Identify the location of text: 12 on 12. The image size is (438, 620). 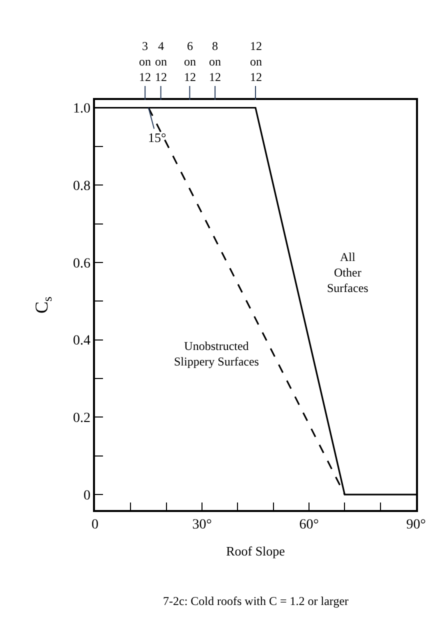
(256, 61).